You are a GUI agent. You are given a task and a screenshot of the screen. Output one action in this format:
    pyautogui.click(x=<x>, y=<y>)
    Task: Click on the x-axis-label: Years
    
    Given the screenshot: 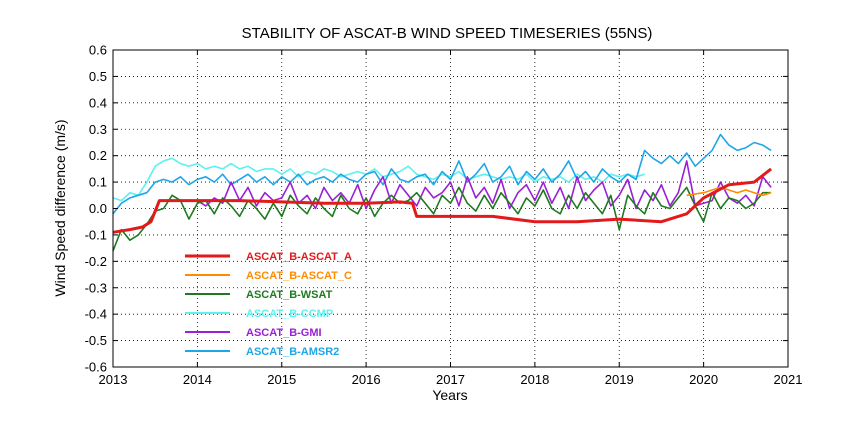 What is the action you would take?
    pyautogui.click(x=449, y=395)
    